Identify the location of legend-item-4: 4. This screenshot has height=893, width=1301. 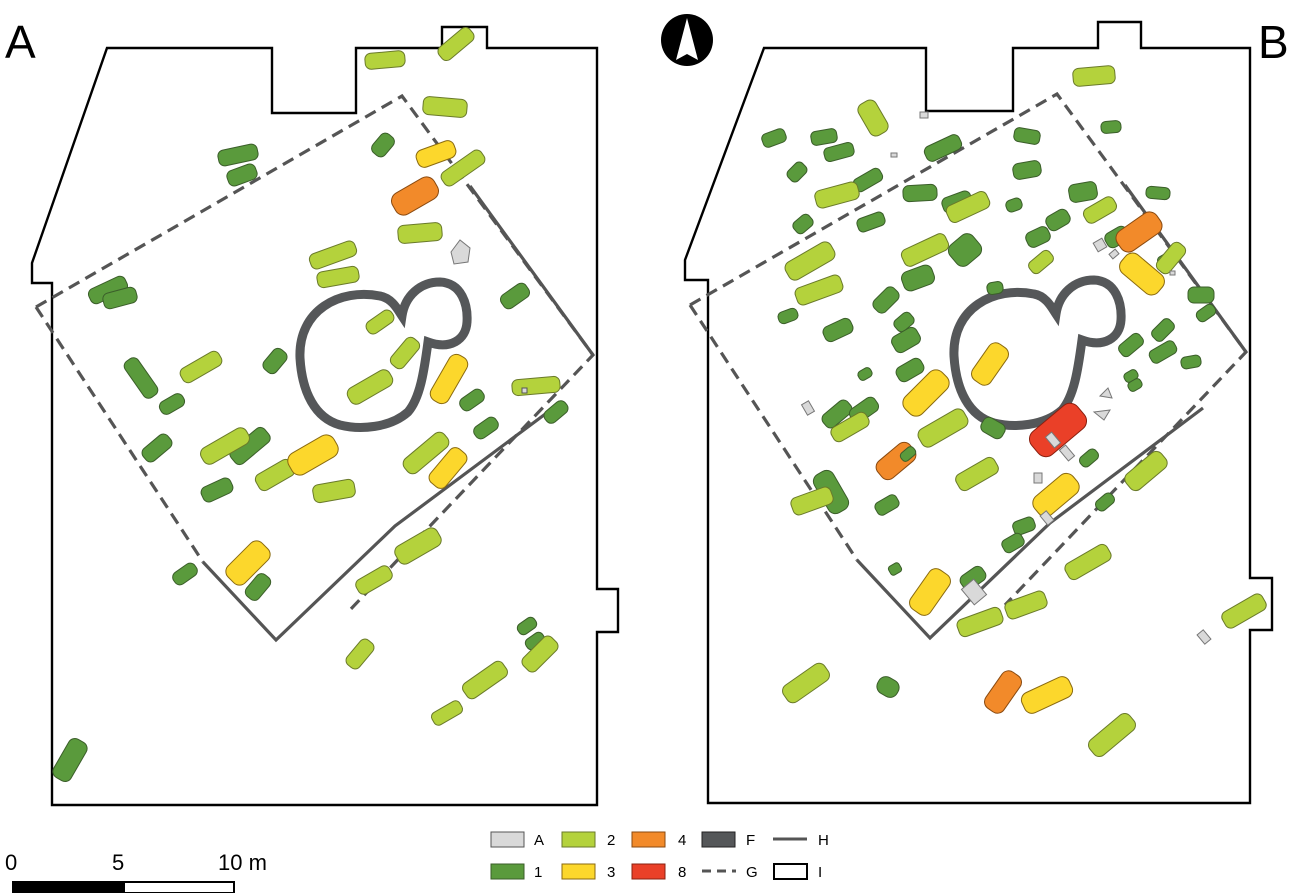
(658, 840).